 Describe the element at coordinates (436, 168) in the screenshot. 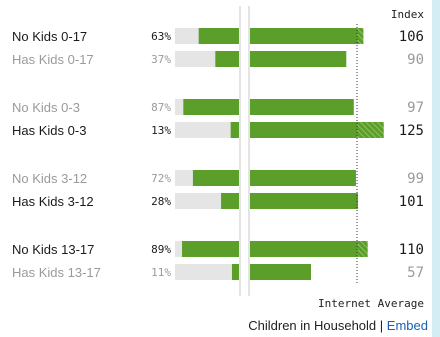

I see `right-border` at that location.